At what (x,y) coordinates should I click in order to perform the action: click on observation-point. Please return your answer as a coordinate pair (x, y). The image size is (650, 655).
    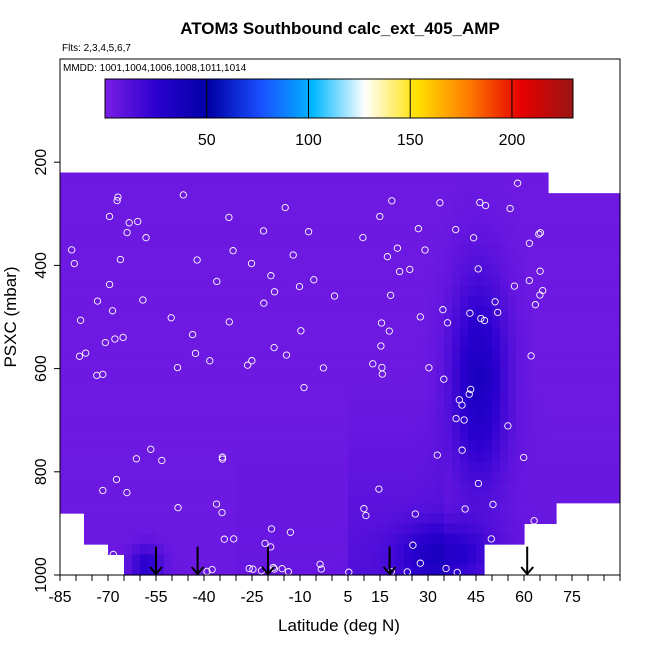
    Looking at the image, I should click on (456, 418).